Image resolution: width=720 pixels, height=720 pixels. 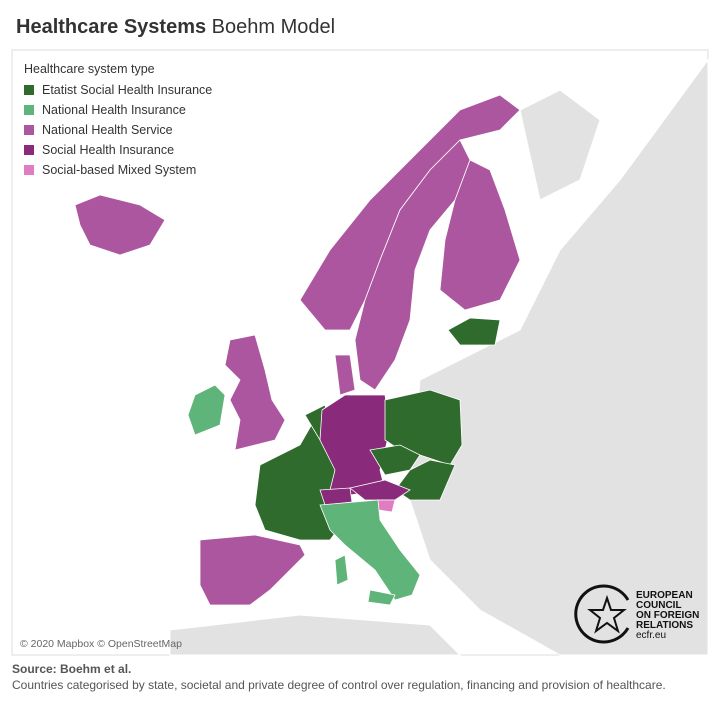 I want to click on logo-star, so click(x=607, y=614).